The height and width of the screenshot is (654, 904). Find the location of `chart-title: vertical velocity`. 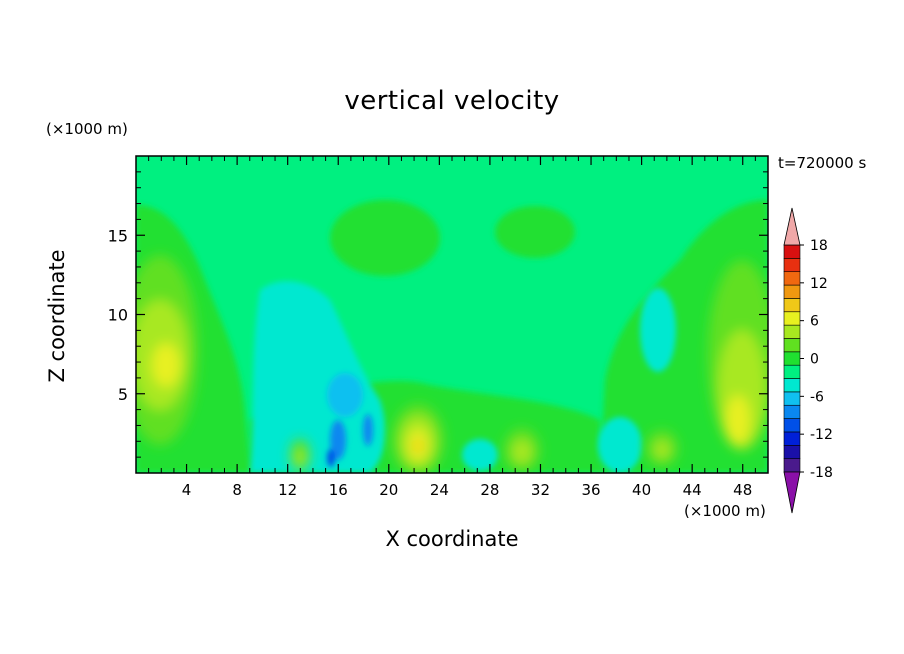

chart-title: vertical velocity is located at coordinates (452, 101).